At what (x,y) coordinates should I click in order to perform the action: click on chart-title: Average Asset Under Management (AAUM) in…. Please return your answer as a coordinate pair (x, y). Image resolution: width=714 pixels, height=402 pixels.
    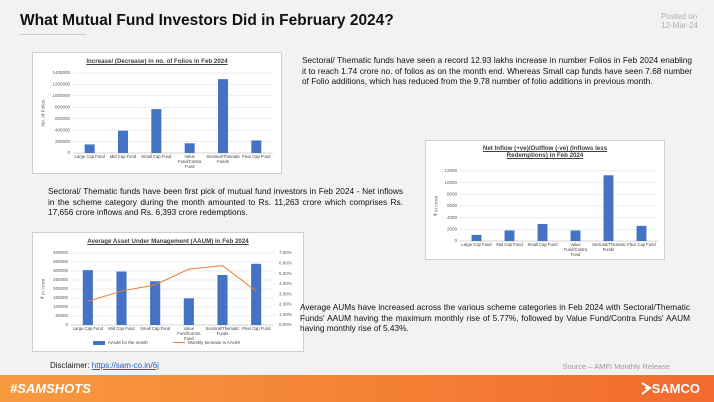
    Looking at the image, I should click on (168, 241).